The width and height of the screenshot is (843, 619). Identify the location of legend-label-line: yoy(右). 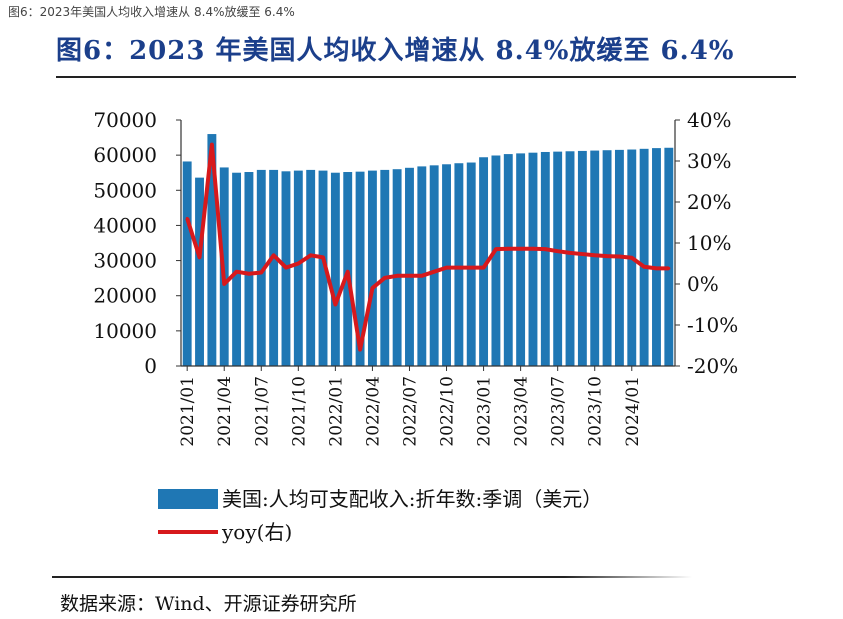
(256, 532).